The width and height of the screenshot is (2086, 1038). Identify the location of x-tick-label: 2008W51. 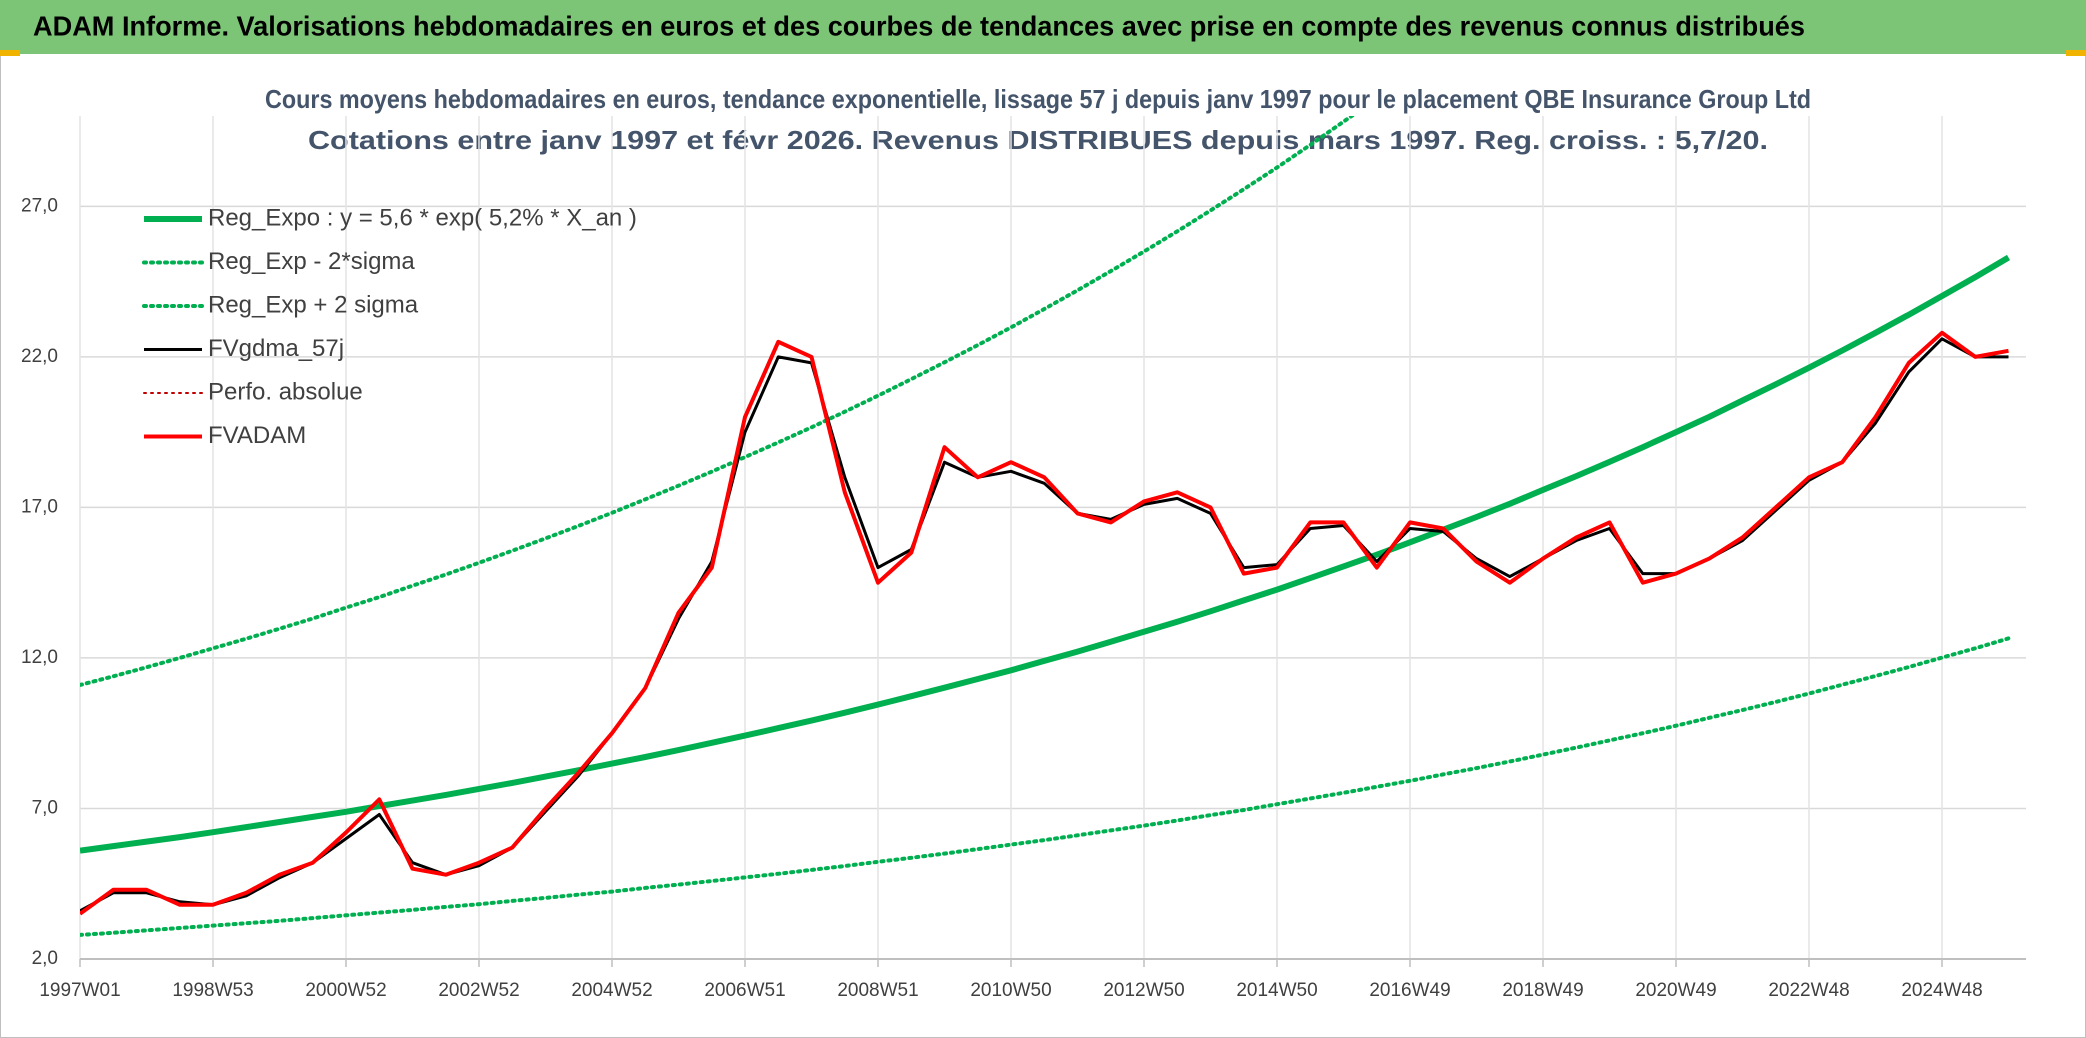
(877, 990).